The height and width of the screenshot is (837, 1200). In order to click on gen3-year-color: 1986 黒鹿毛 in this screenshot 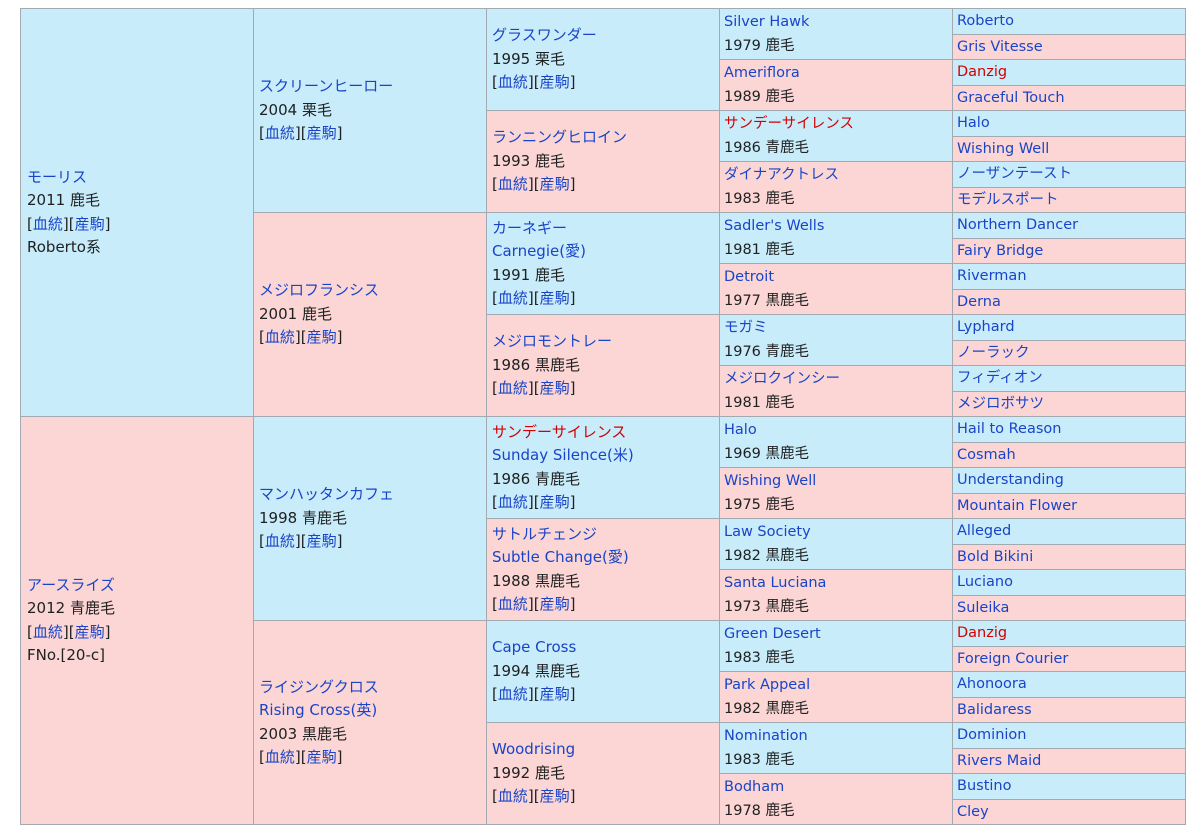, I will do `click(536, 364)`.